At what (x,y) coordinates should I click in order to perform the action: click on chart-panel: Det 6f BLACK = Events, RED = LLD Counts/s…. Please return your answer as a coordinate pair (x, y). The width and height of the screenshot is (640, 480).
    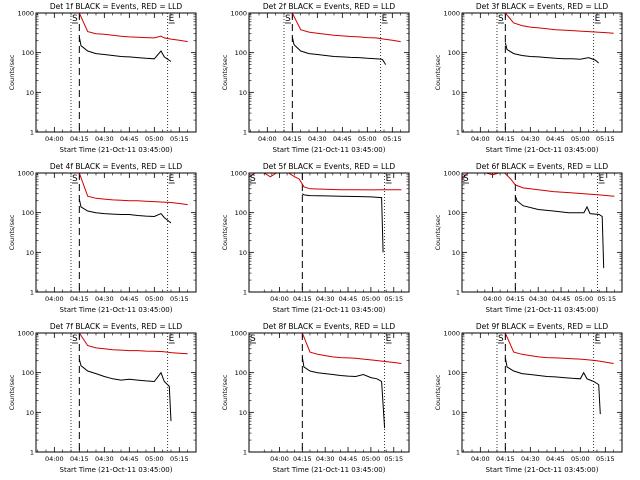
    Looking at the image, I should click on (528, 238).